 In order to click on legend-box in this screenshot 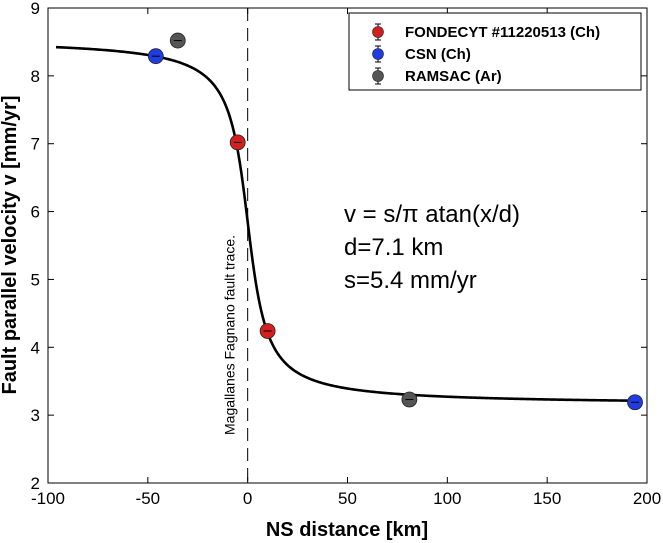, I will do `click(495, 51)`.